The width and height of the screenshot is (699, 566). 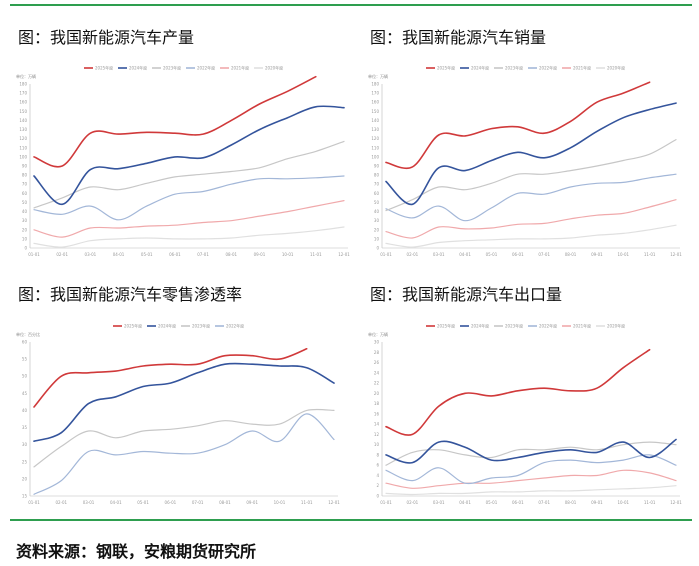 I want to click on y-tick-label: 120, so click(x=375, y=138).